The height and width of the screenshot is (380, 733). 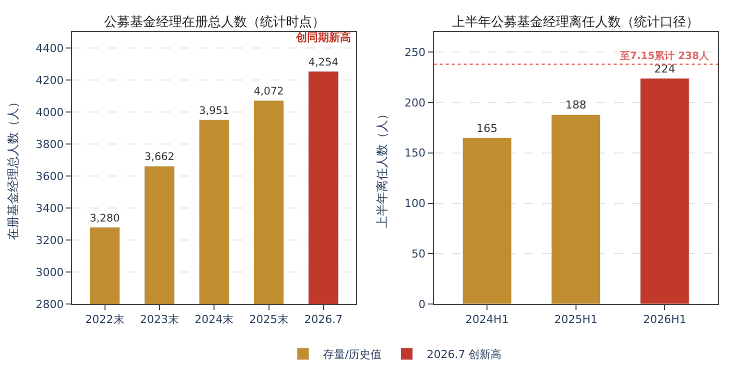 What do you see at coordinates (159, 319) in the screenshot?
I see `x-tick-label: 2023末` at bounding box center [159, 319].